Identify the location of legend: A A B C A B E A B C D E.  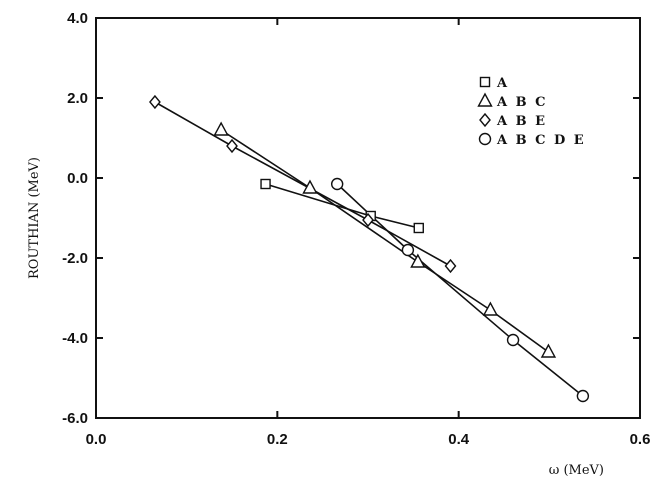
(531, 112).